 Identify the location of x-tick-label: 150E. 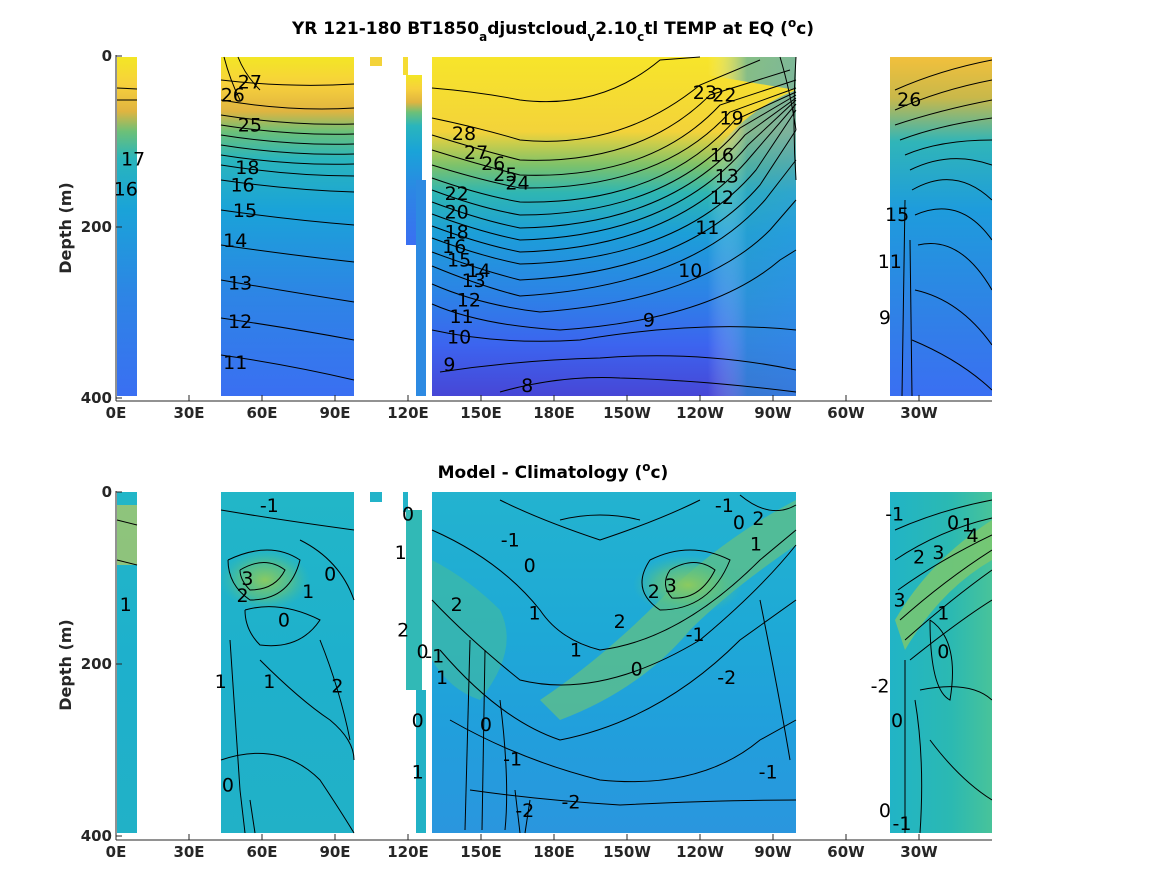
(481, 852).